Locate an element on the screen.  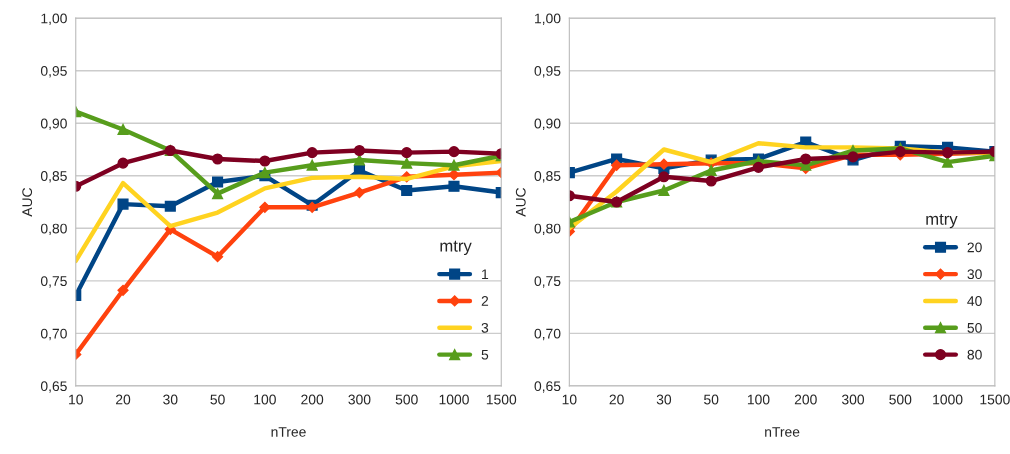
legend-label: 3 is located at coordinates (485, 327).